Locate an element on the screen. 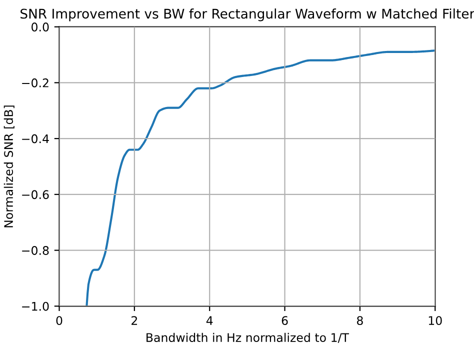  y-tick-label: −0.8 is located at coordinates (35, 250).